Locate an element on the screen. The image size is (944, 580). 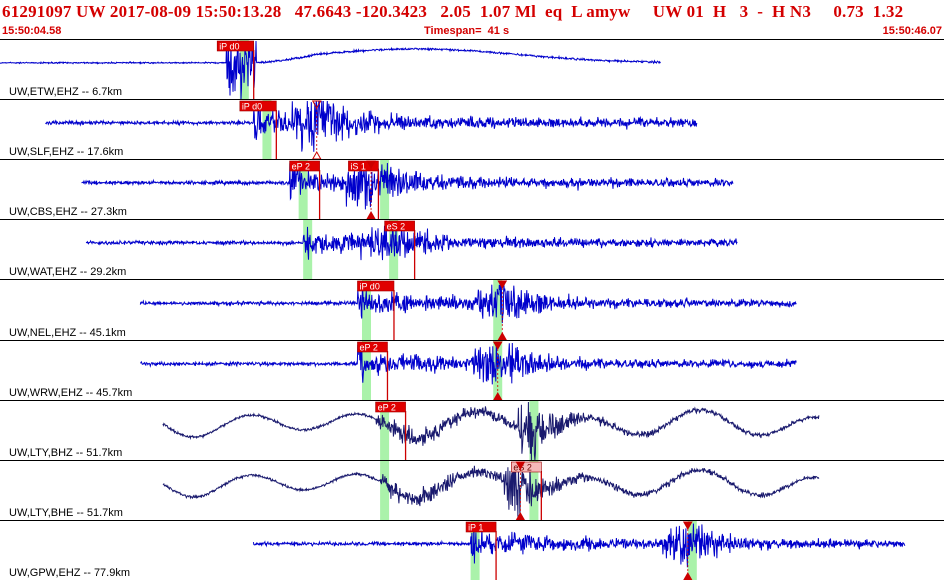
trace-station-label: UW,WRW,EHZ -- 45.7km is located at coordinates (71, 393).